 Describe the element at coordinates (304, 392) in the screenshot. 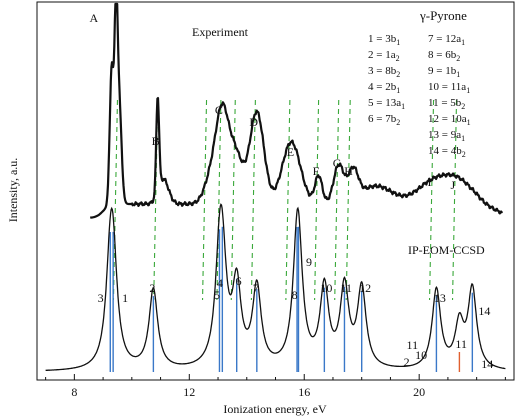

I see `x-tick-label: 16` at that location.